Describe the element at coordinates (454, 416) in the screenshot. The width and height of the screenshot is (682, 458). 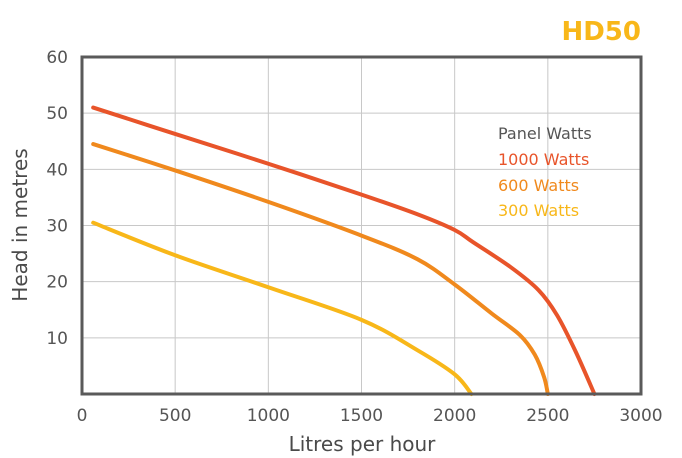
I see `x-tick-label: 2000` at that location.